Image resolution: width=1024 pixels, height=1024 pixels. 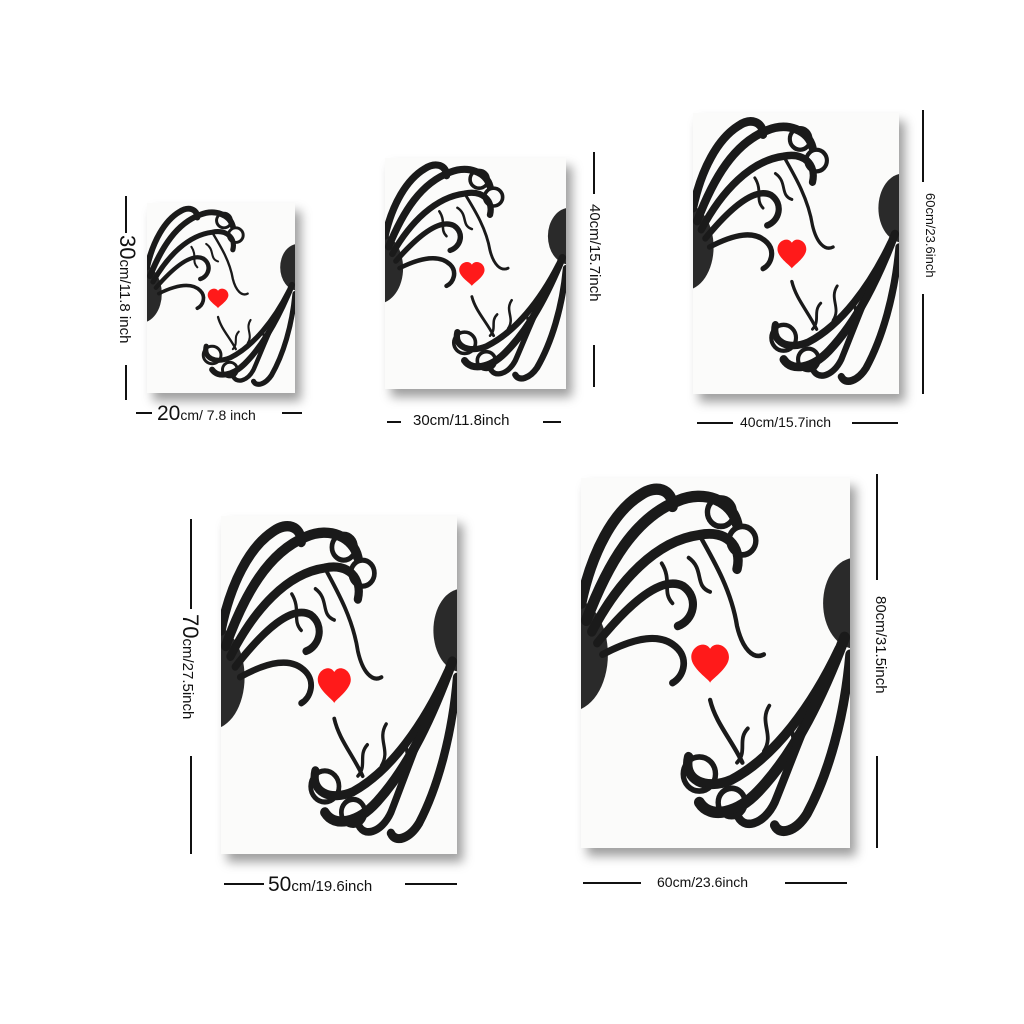 I want to click on poster-50x70, so click(x=339, y=685).